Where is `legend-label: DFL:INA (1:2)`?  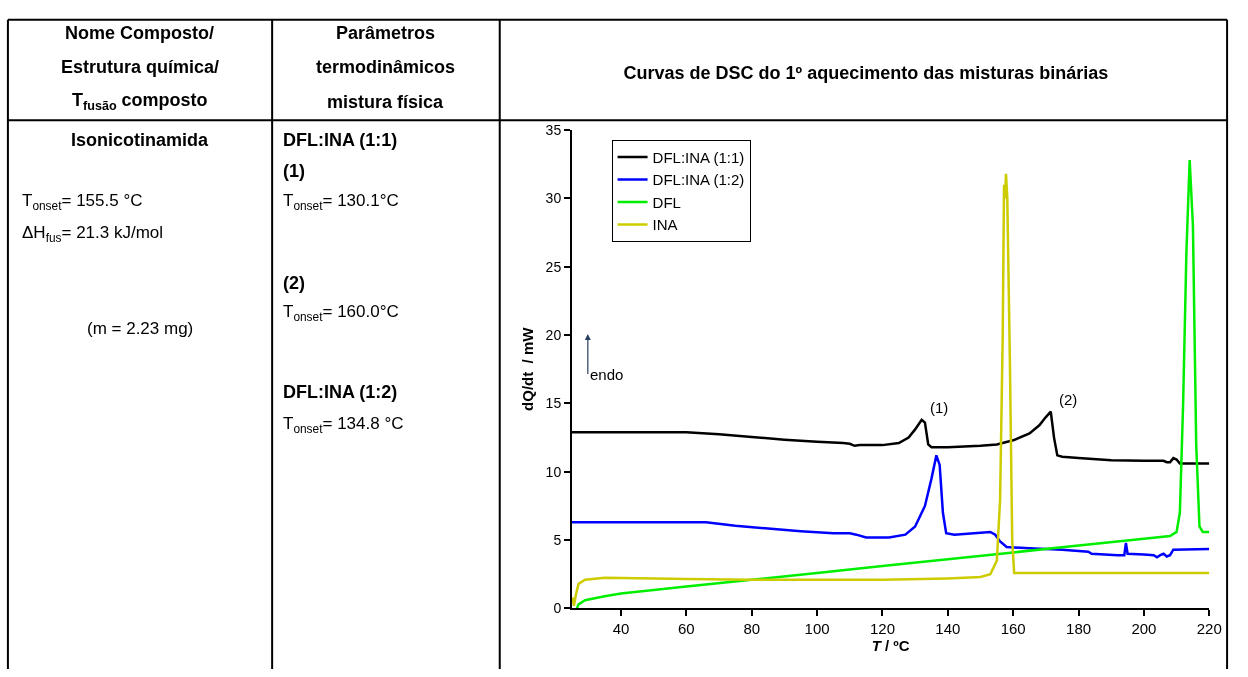
legend-label: DFL:INA (1:2) is located at coordinates (698, 180).